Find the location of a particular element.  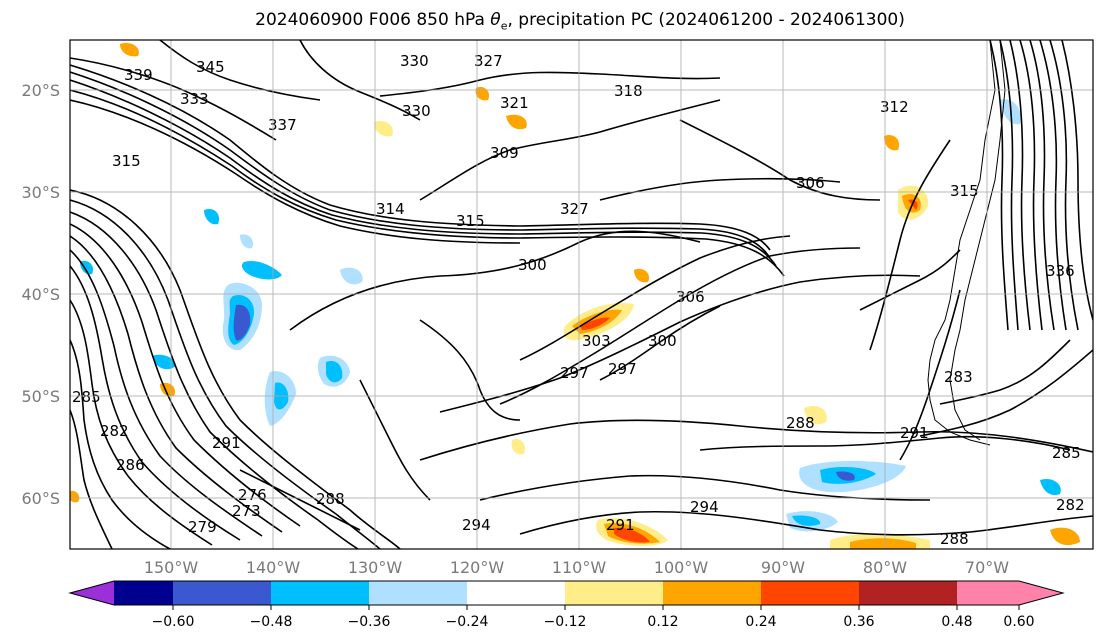

contour-label: 286 is located at coordinates (130, 465).